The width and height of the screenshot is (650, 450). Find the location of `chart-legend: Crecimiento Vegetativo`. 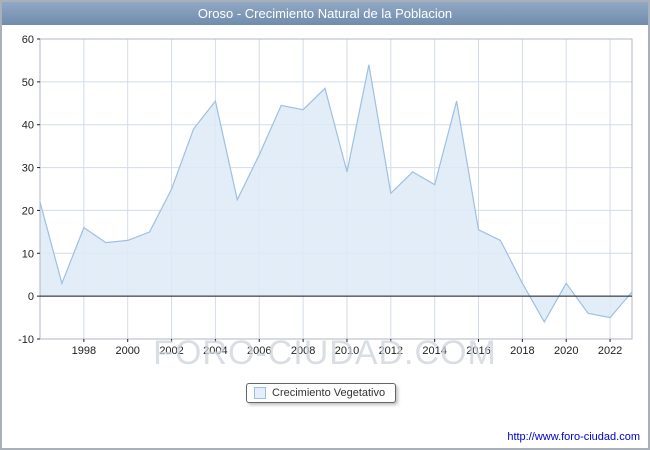

chart-legend: Crecimiento Vegetativo is located at coordinates (321, 393).